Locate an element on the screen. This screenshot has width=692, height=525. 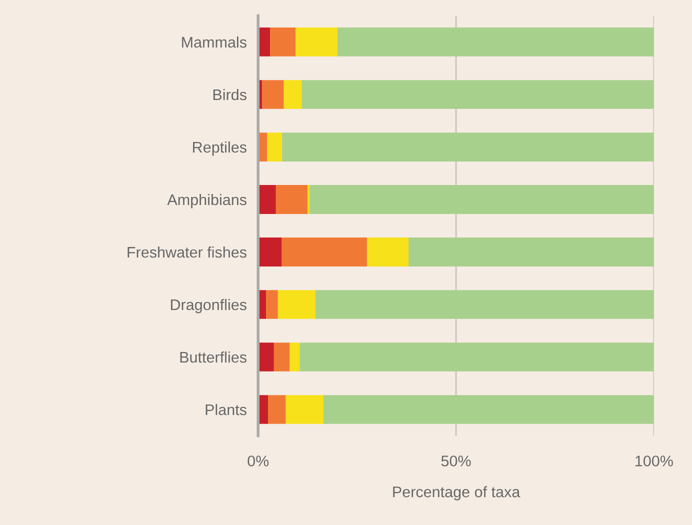
y-tick-label: Butterflies is located at coordinates (213, 357).